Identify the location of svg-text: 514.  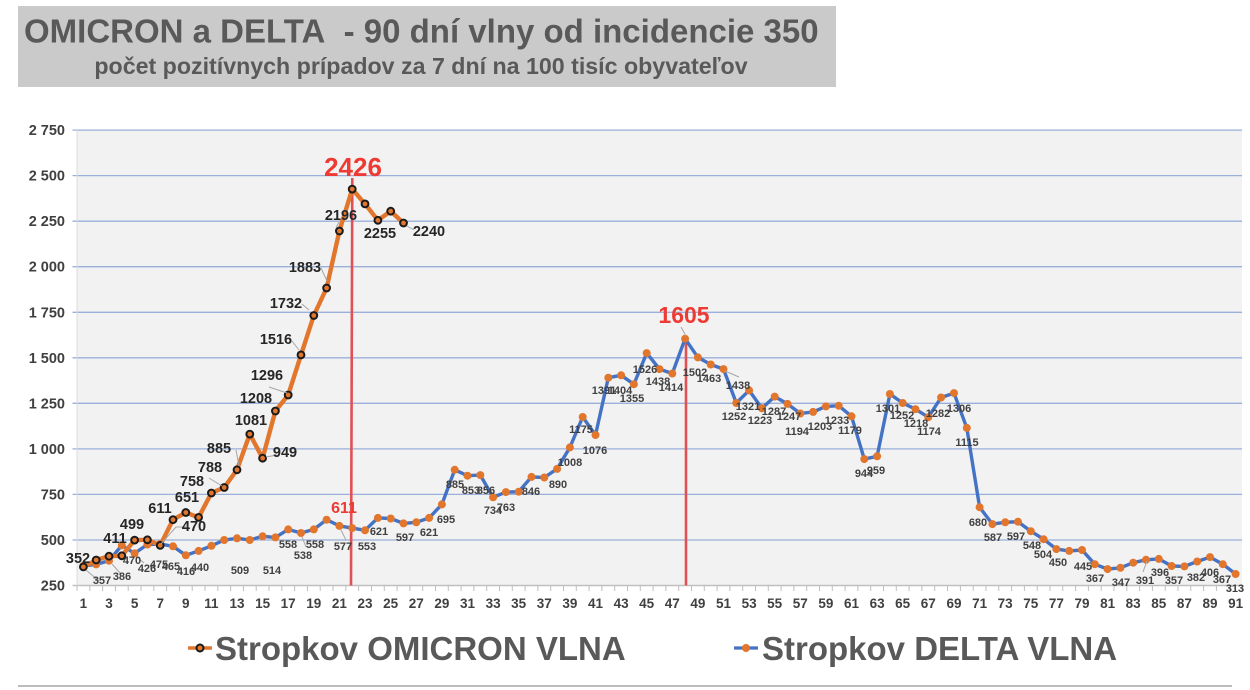
(272, 571).